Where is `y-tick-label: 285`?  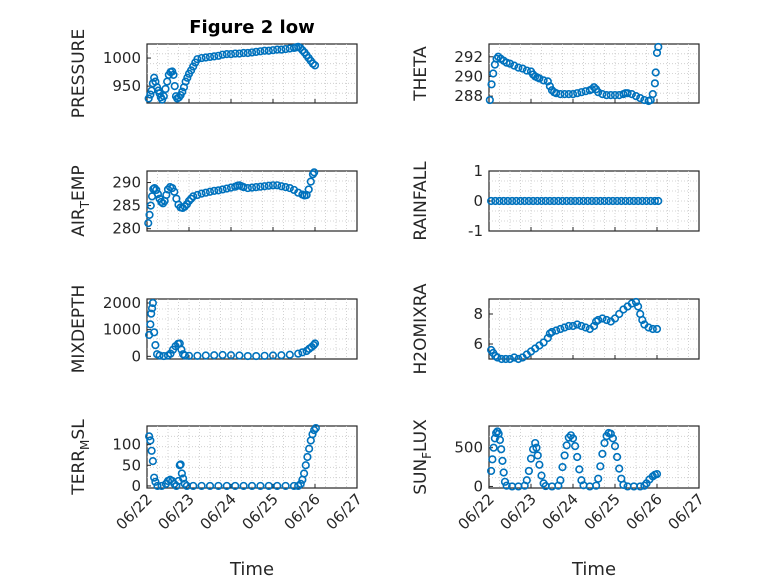 y-tick-label: 285 is located at coordinates (126, 206).